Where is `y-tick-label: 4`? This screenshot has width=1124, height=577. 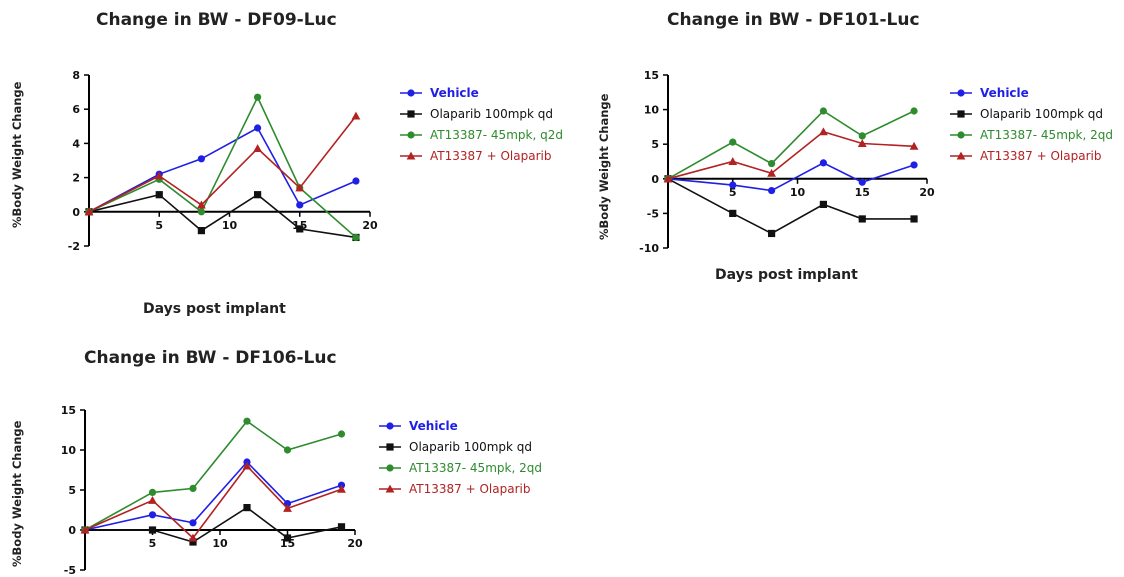
y-tick-label: 4 is located at coordinates (76, 143).